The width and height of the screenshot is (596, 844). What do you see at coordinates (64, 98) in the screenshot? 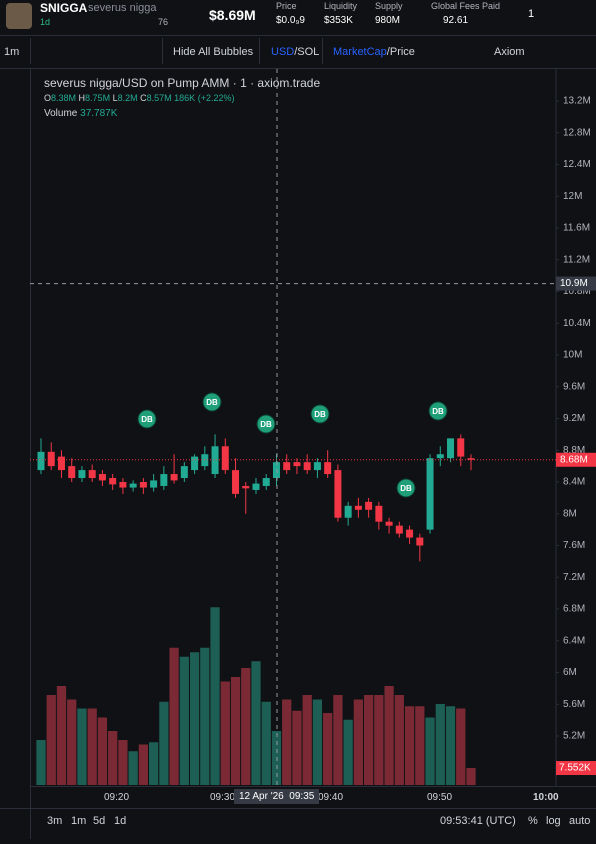
I see `o-value: 8.38M` at bounding box center [64, 98].